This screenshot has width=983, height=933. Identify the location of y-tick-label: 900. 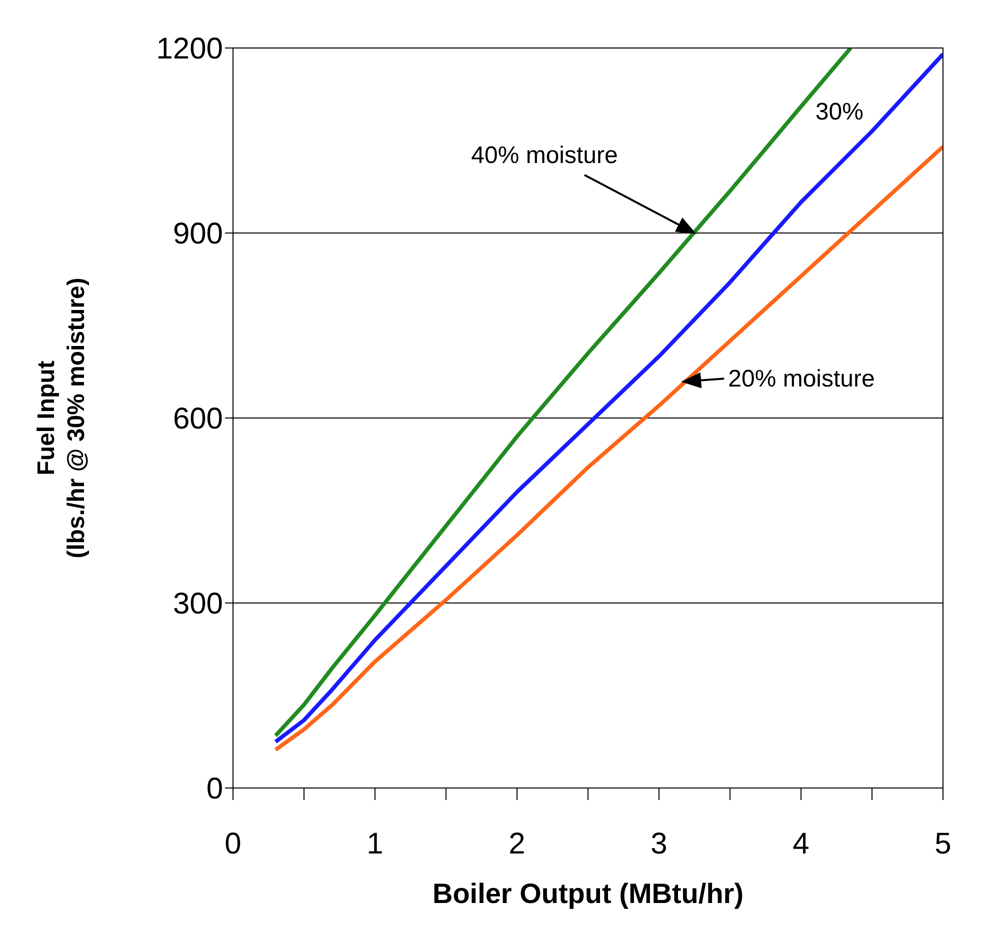
(197, 234).